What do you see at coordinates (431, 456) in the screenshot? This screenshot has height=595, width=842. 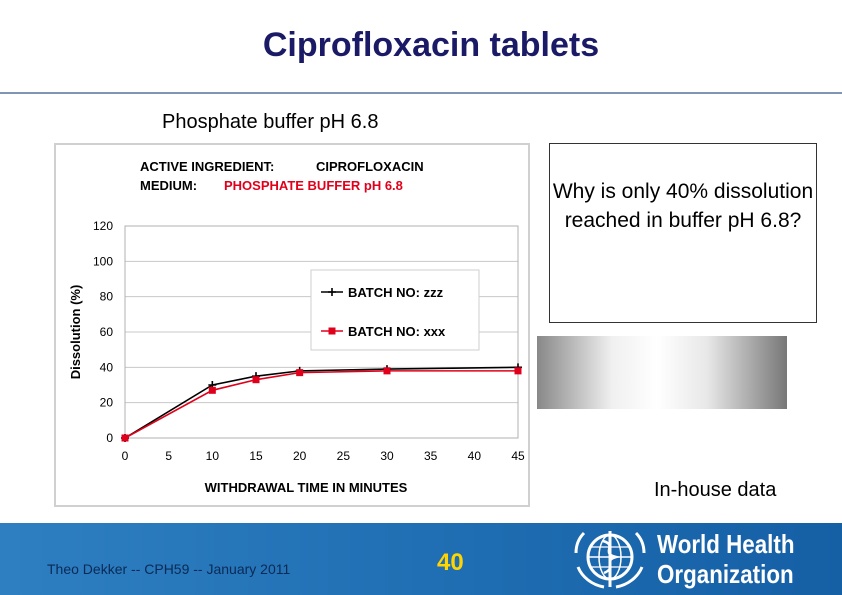 I see `x-tick-label: 35` at bounding box center [431, 456].